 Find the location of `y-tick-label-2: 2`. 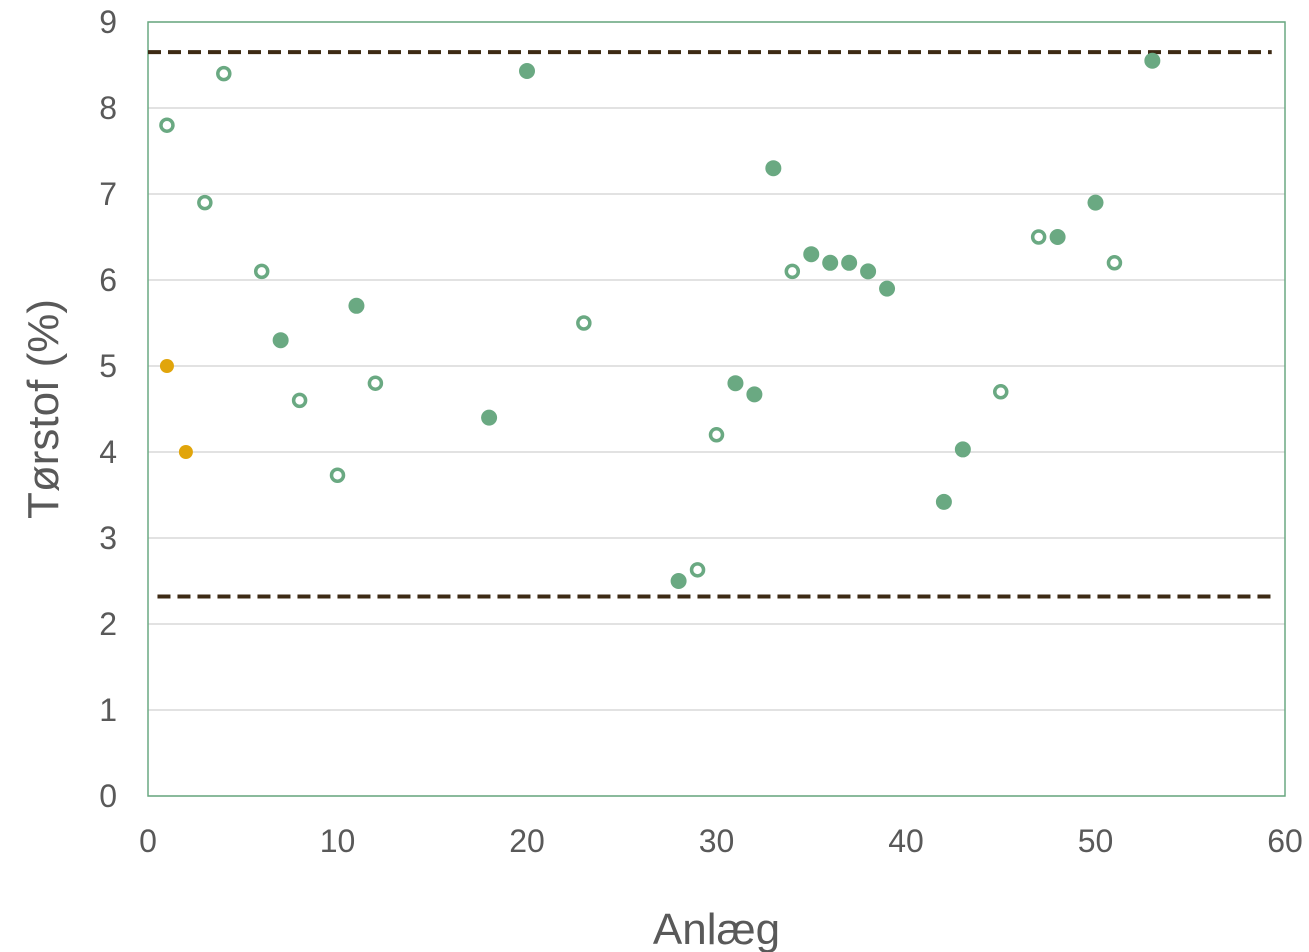

y-tick-label-2: 2 is located at coordinates (108, 624).